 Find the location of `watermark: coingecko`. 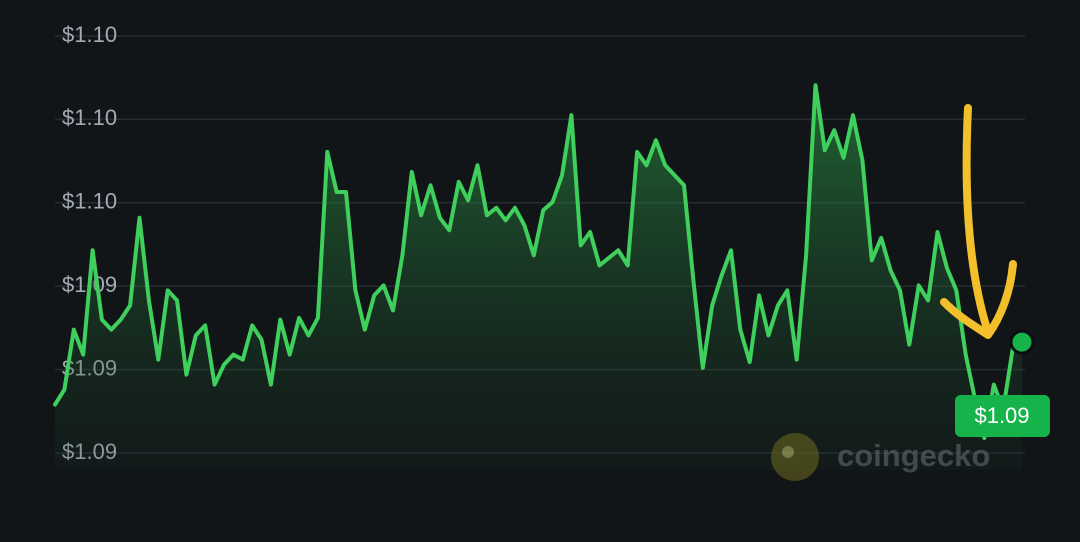

watermark: coingecko is located at coordinates (880, 457).